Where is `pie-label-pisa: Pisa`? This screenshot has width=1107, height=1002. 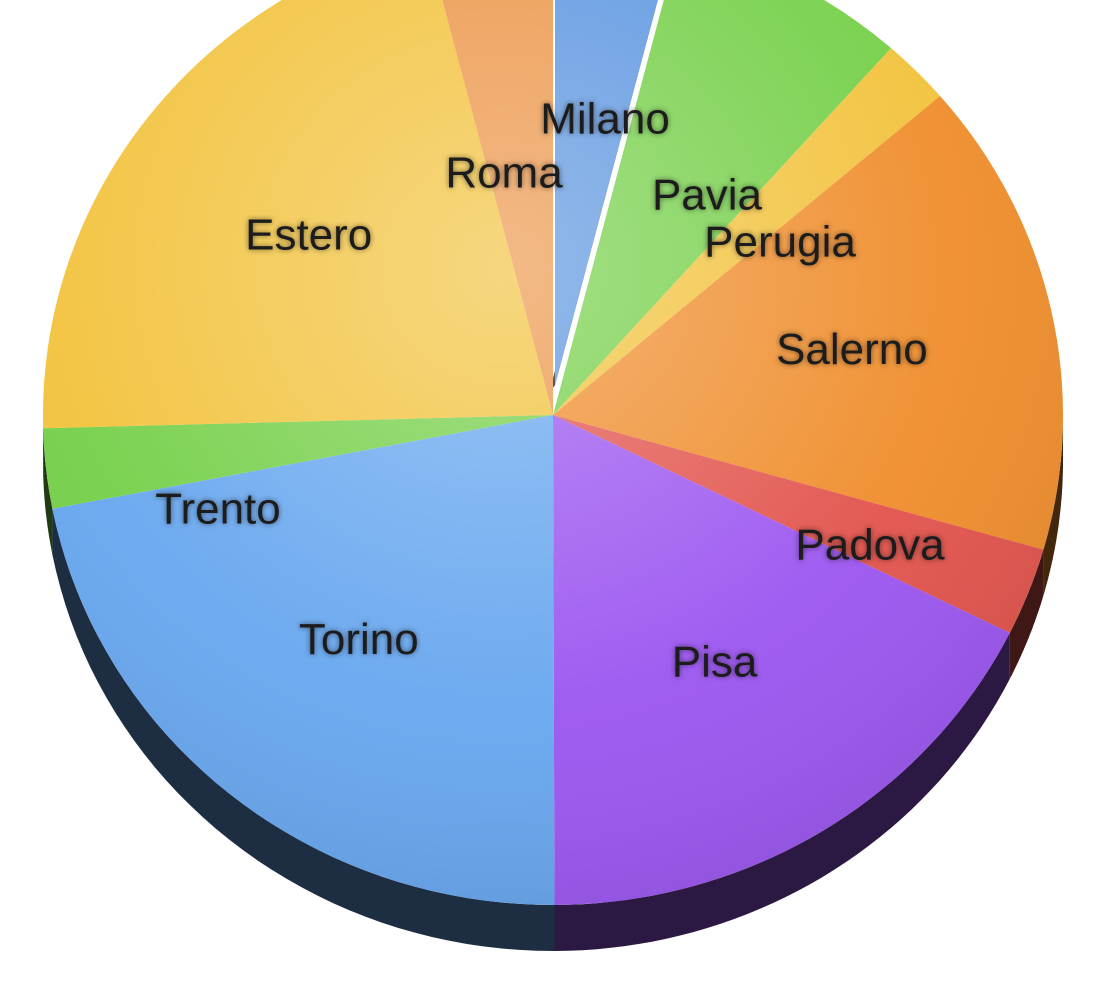 pie-label-pisa: Pisa is located at coordinates (715, 661).